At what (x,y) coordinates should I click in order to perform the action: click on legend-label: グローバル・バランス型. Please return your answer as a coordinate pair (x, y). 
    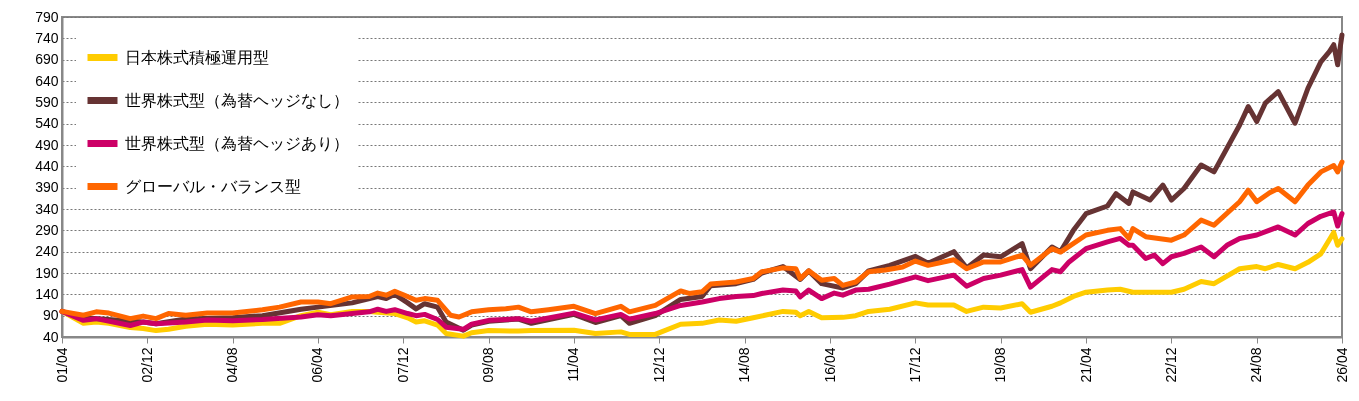
    Looking at the image, I should click on (213, 186).